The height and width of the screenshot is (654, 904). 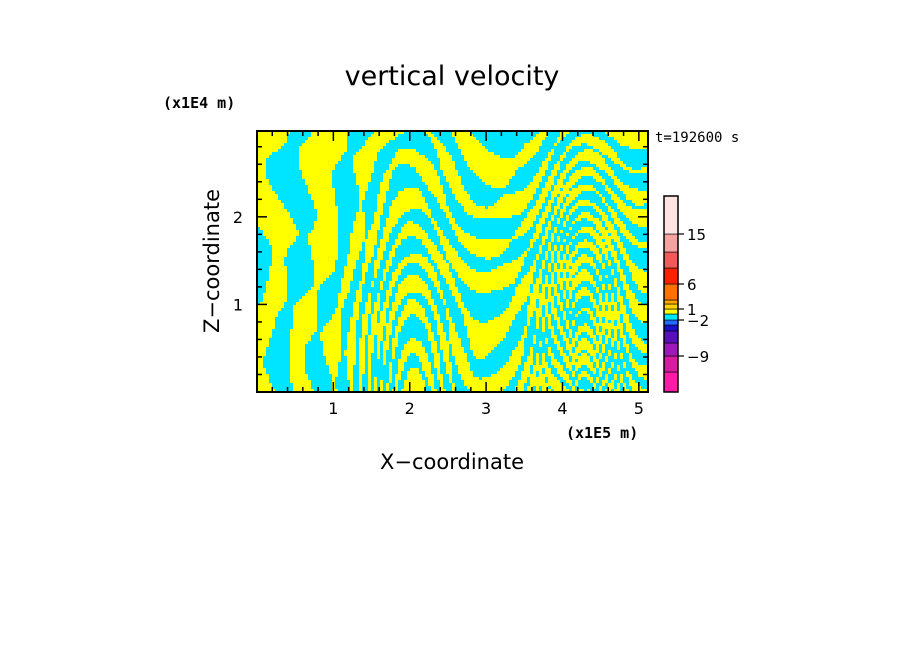 I want to click on y-unit-label: (x1E4 m), so click(x=199, y=103).